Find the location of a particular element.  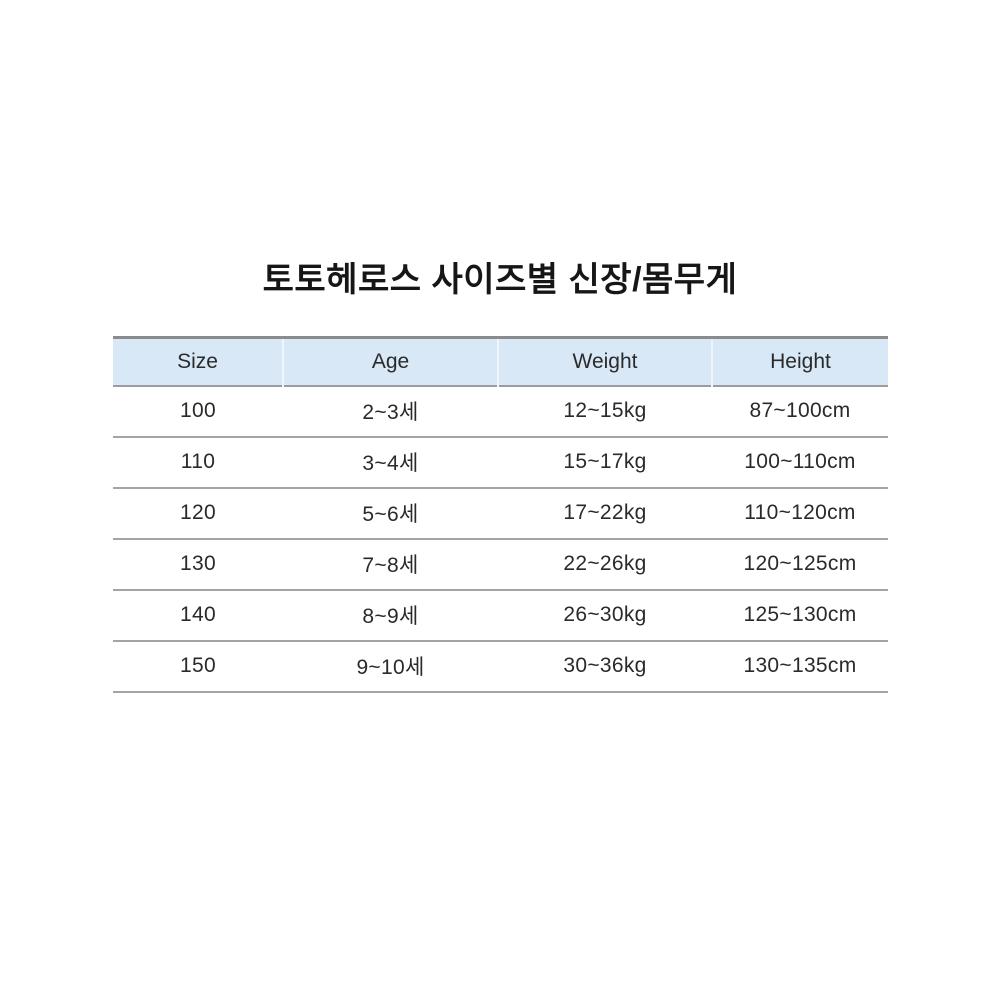

table-header-row: Size Age Weight Height is located at coordinates (500, 361).